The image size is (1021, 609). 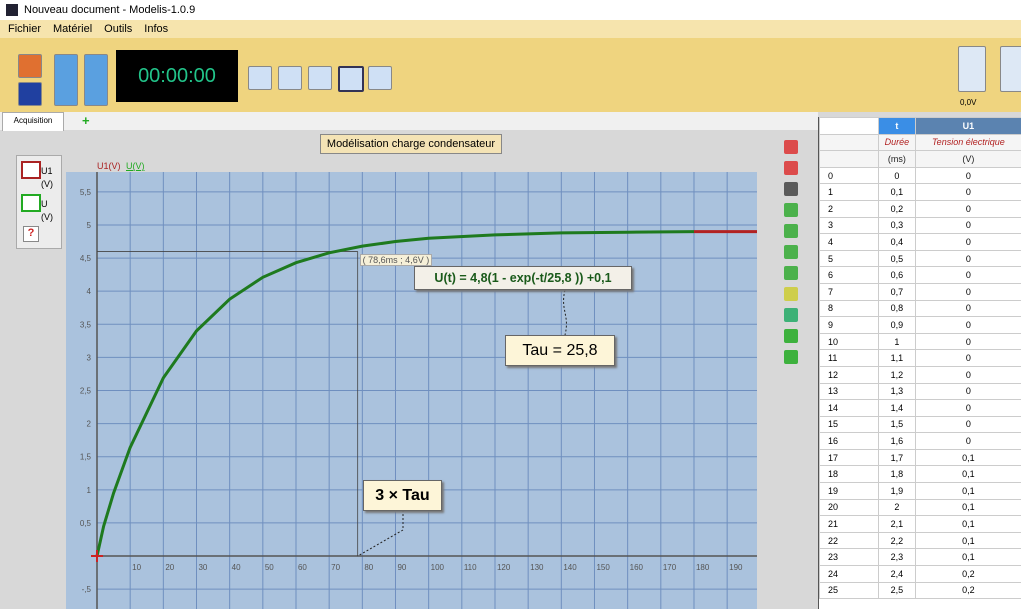 I want to click on add-tab: +, so click(x=86, y=120).